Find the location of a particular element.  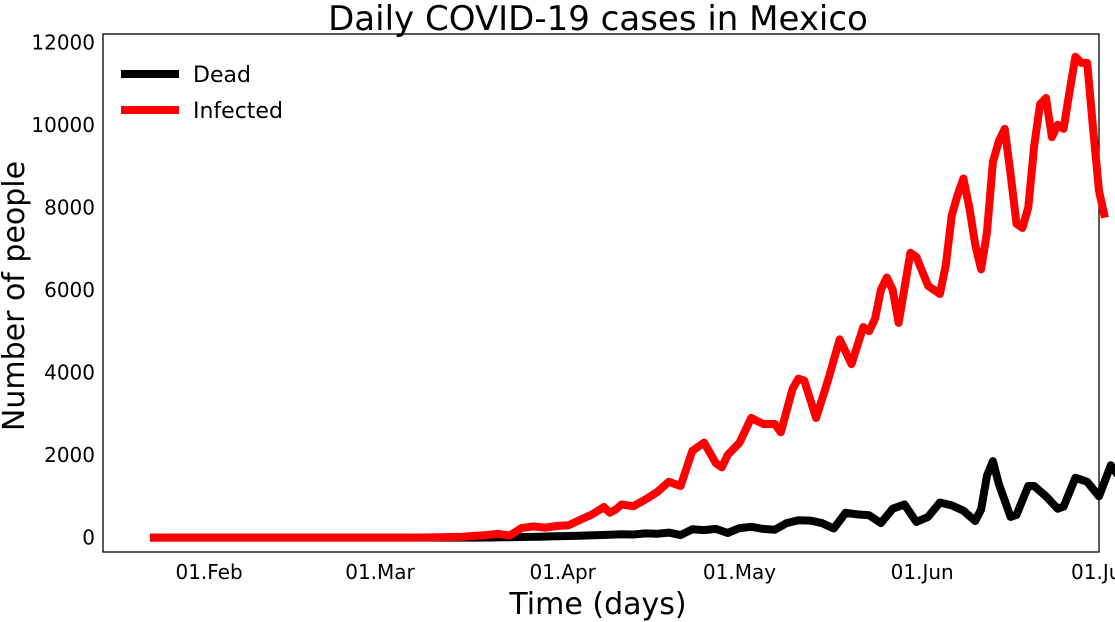

y-tick-label: 12000 is located at coordinates (63, 42).